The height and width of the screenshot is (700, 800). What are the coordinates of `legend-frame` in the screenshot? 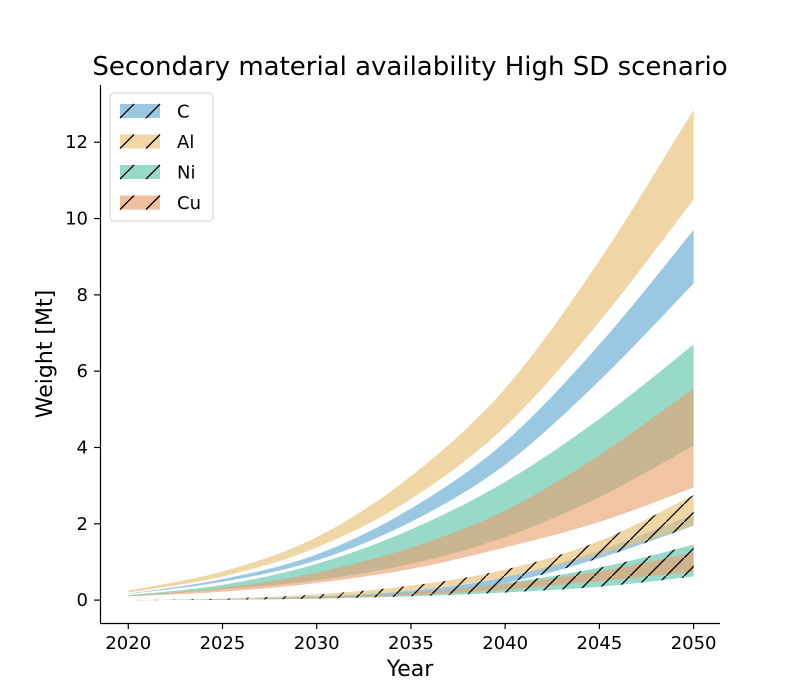 It's located at (161, 157).